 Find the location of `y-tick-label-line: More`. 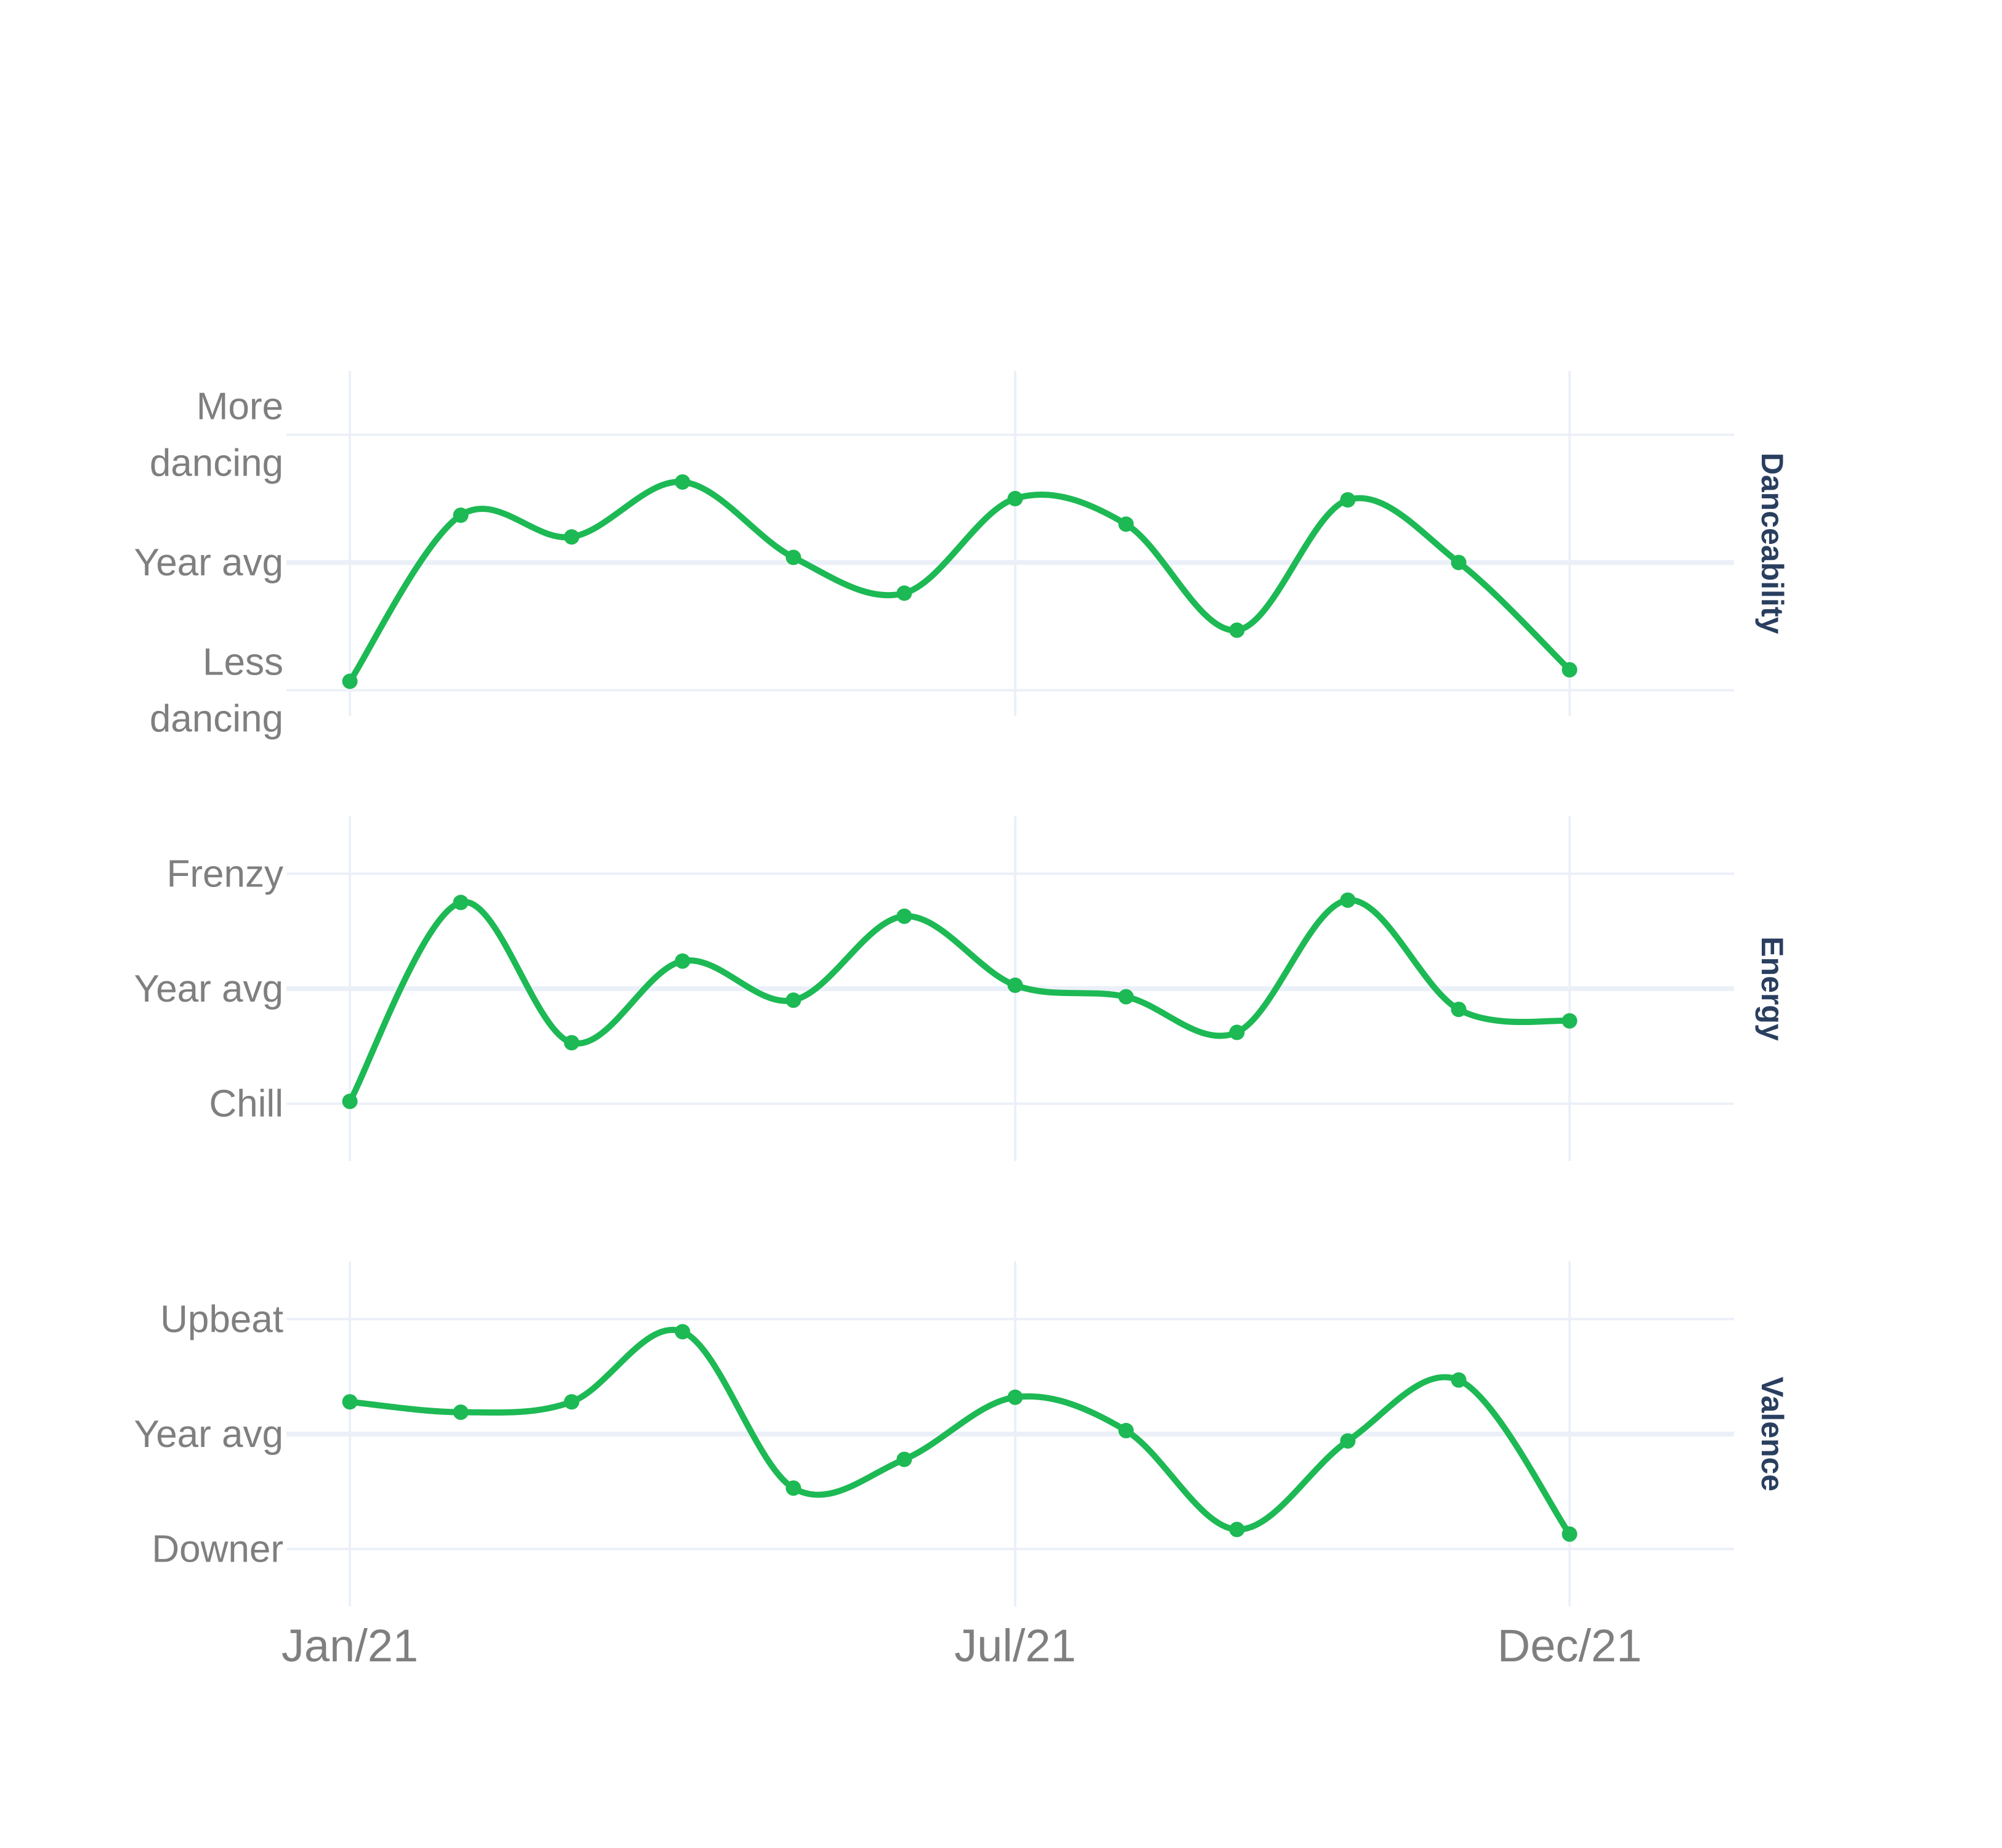

y-tick-label-line: More is located at coordinates (240, 407).